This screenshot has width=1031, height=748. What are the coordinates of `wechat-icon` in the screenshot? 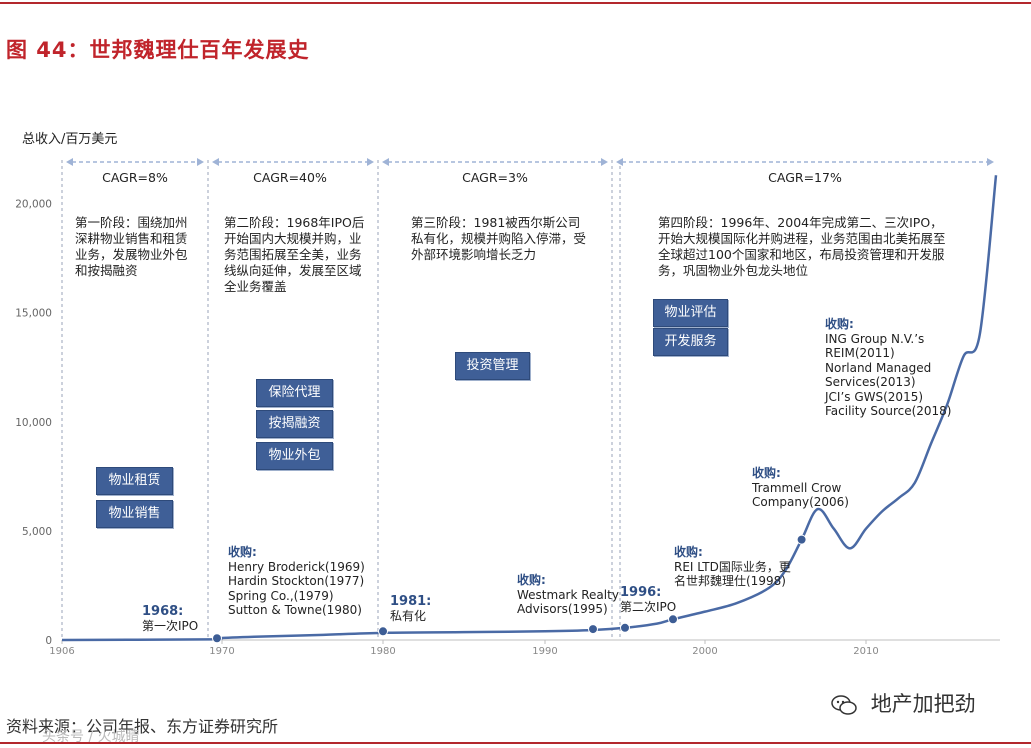 It's located at (844, 705).